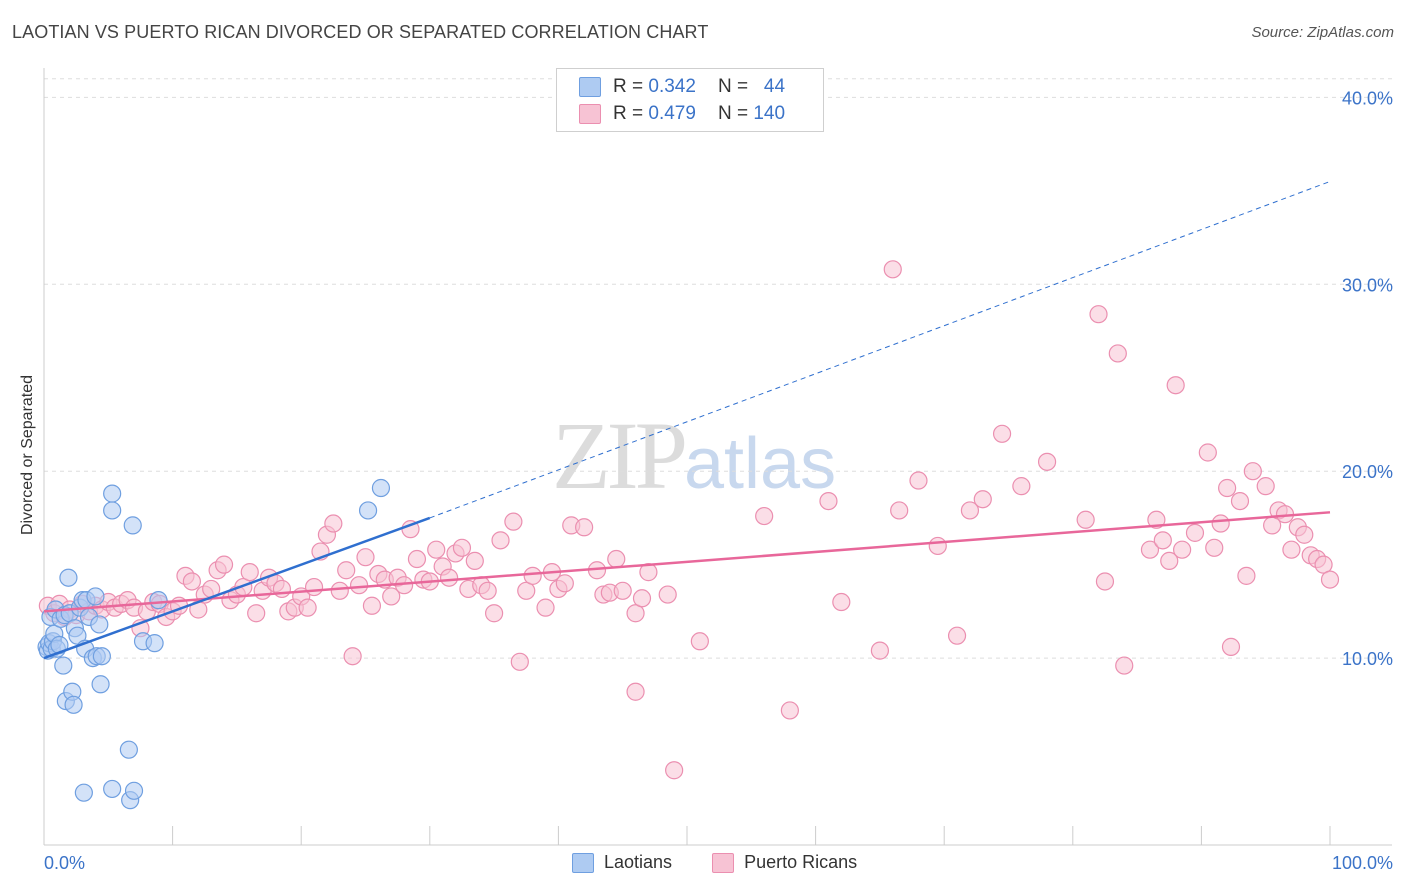  What do you see at coordinates (1322, 32) in the screenshot?
I see `source-label: Source: ZipAtlas.com` at bounding box center [1322, 32].